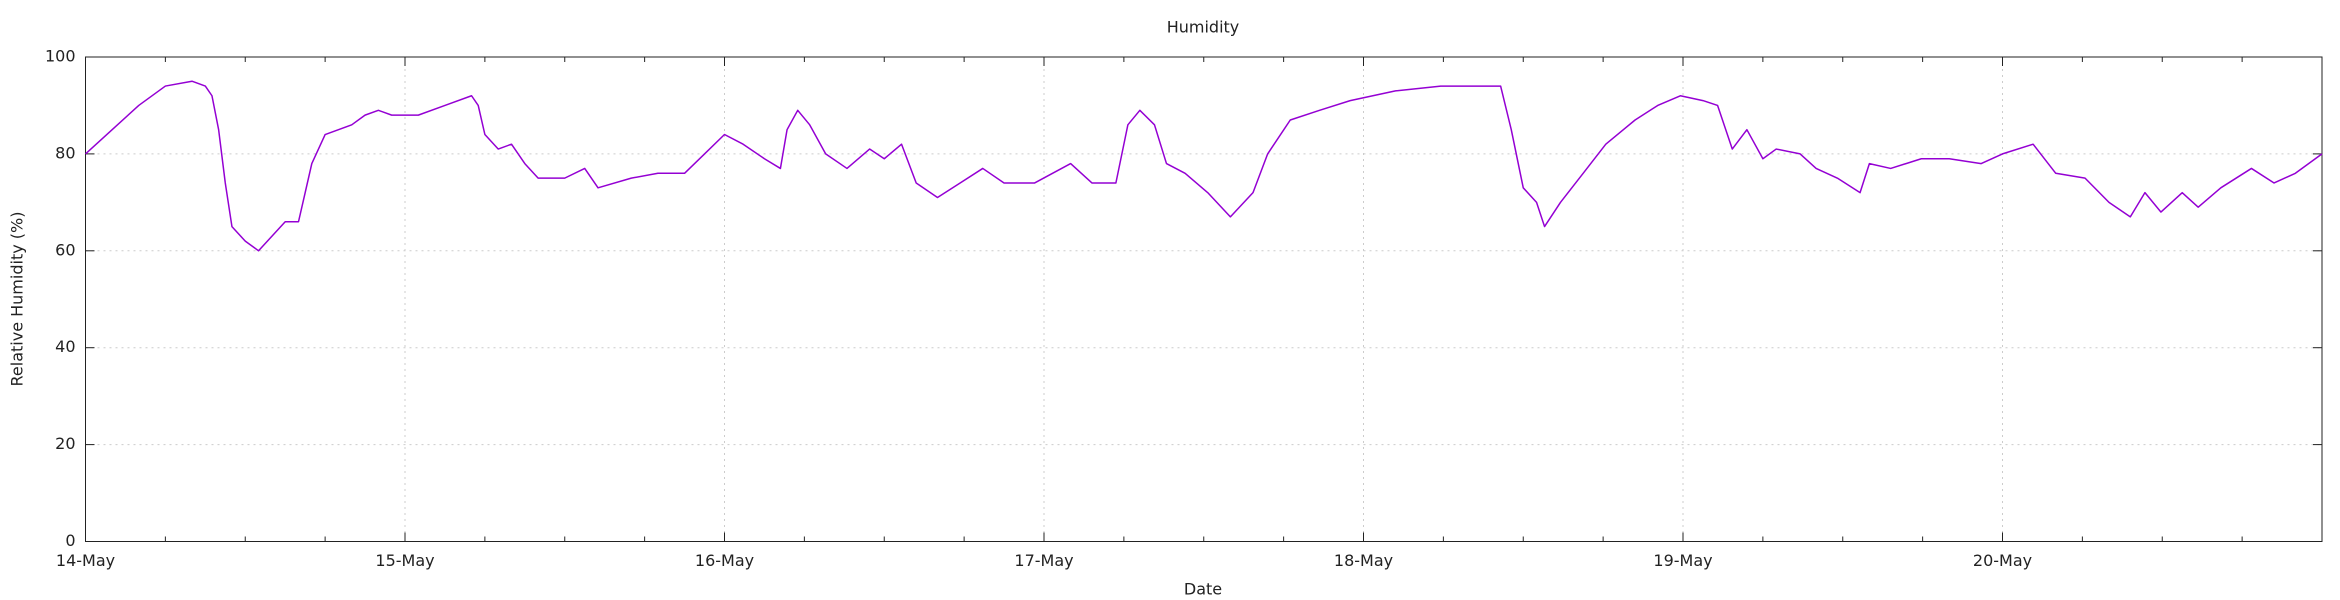  Describe the element at coordinates (1203, 27) in the screenshot. I see `chart-title: Humidity` at that location.